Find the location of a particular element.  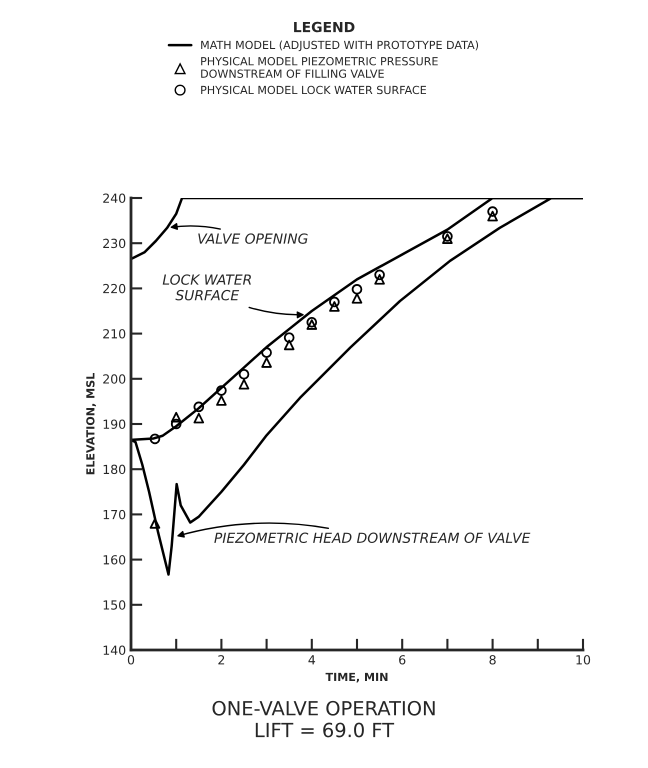

y-tick-label: 230 is located at coordinates (114, 243).